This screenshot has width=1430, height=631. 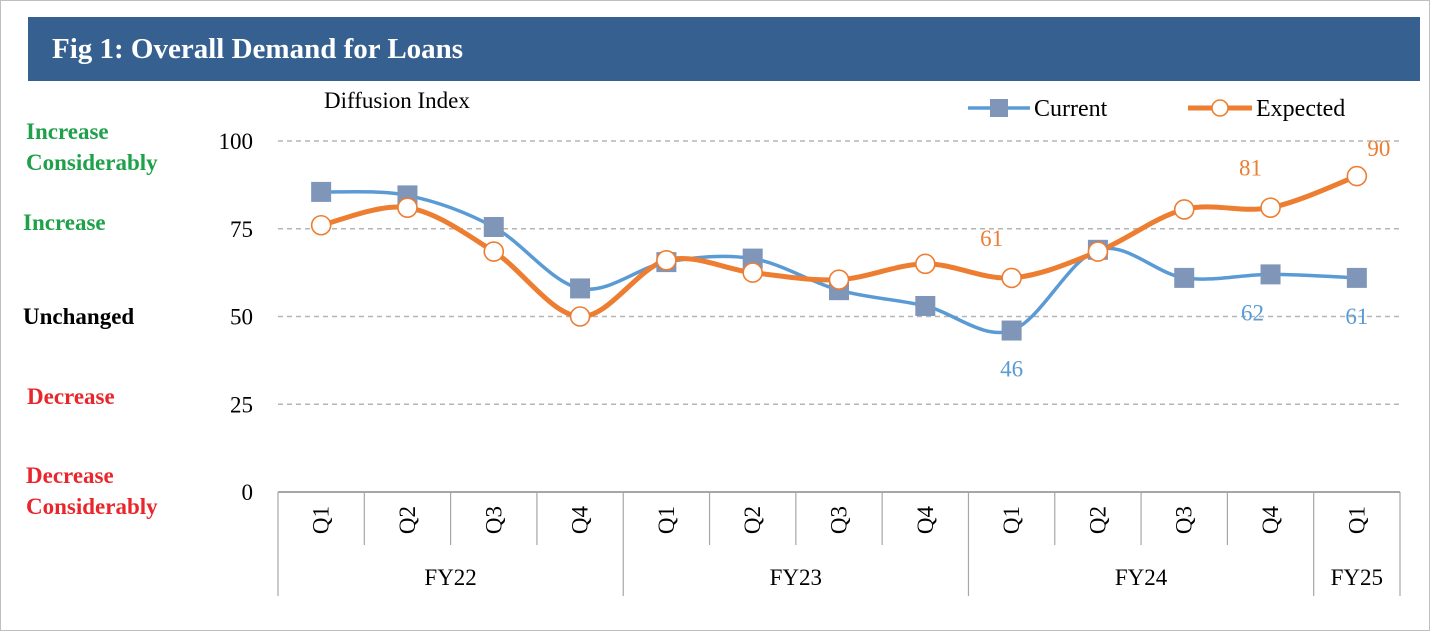 I want to click on category-label: Unchanged, so click(x=78, y=316).